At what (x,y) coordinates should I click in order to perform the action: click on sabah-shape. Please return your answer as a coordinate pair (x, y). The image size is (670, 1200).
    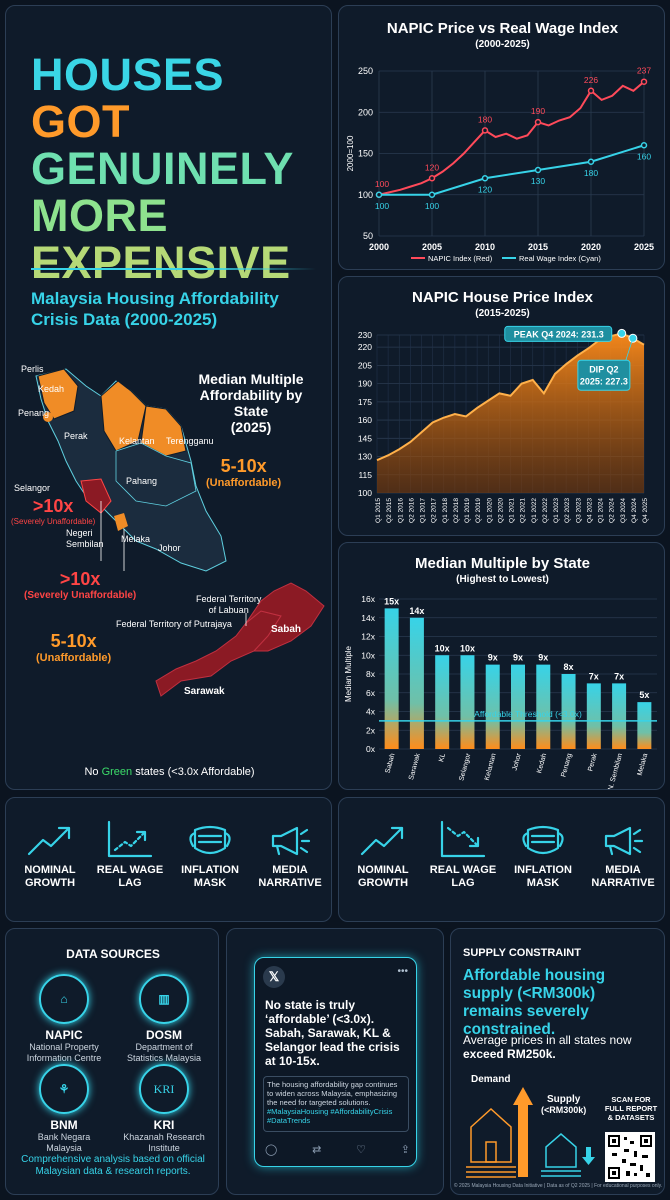
    Looking at the image, I should click on (285, 617).